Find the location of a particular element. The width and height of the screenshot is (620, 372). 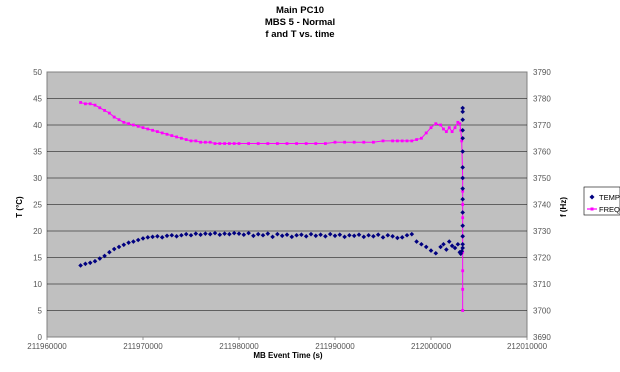

y-tick-label-left: 40 is located at coordinates (37, 125).